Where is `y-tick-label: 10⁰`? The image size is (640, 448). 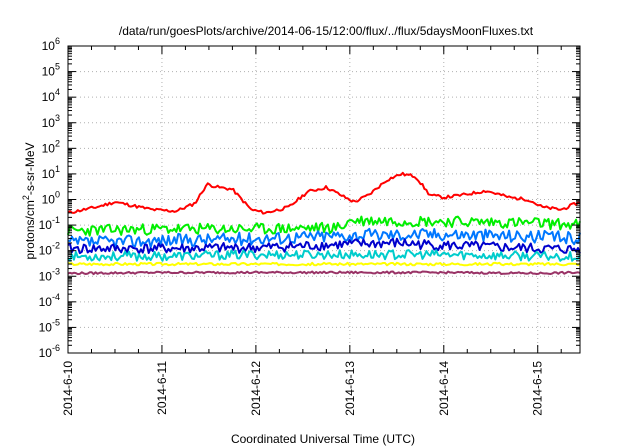 y-tick-label: 10⁰ is located at coordinates (51, 198).